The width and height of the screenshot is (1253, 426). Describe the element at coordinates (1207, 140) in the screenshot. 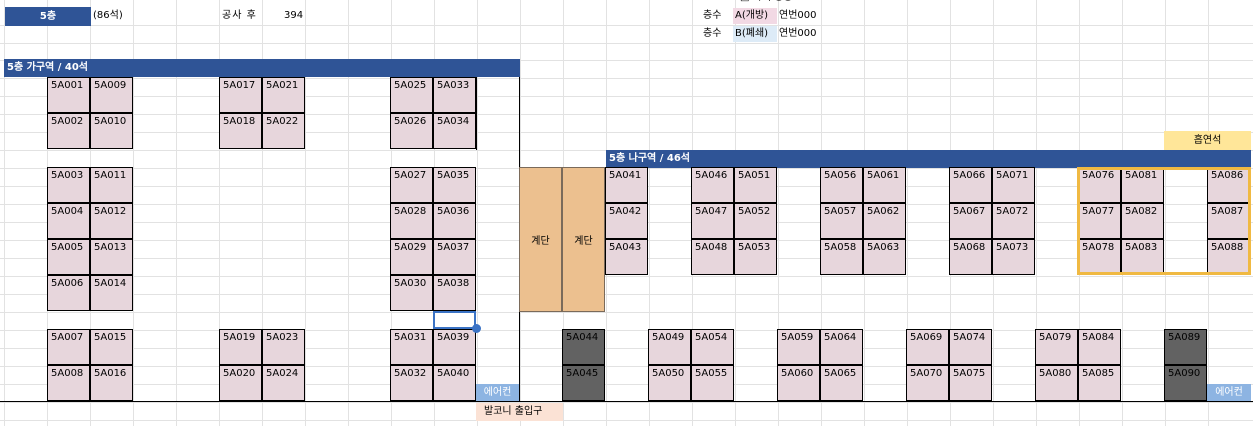

I see `smoking-seat-label: 흡연석` at that location.